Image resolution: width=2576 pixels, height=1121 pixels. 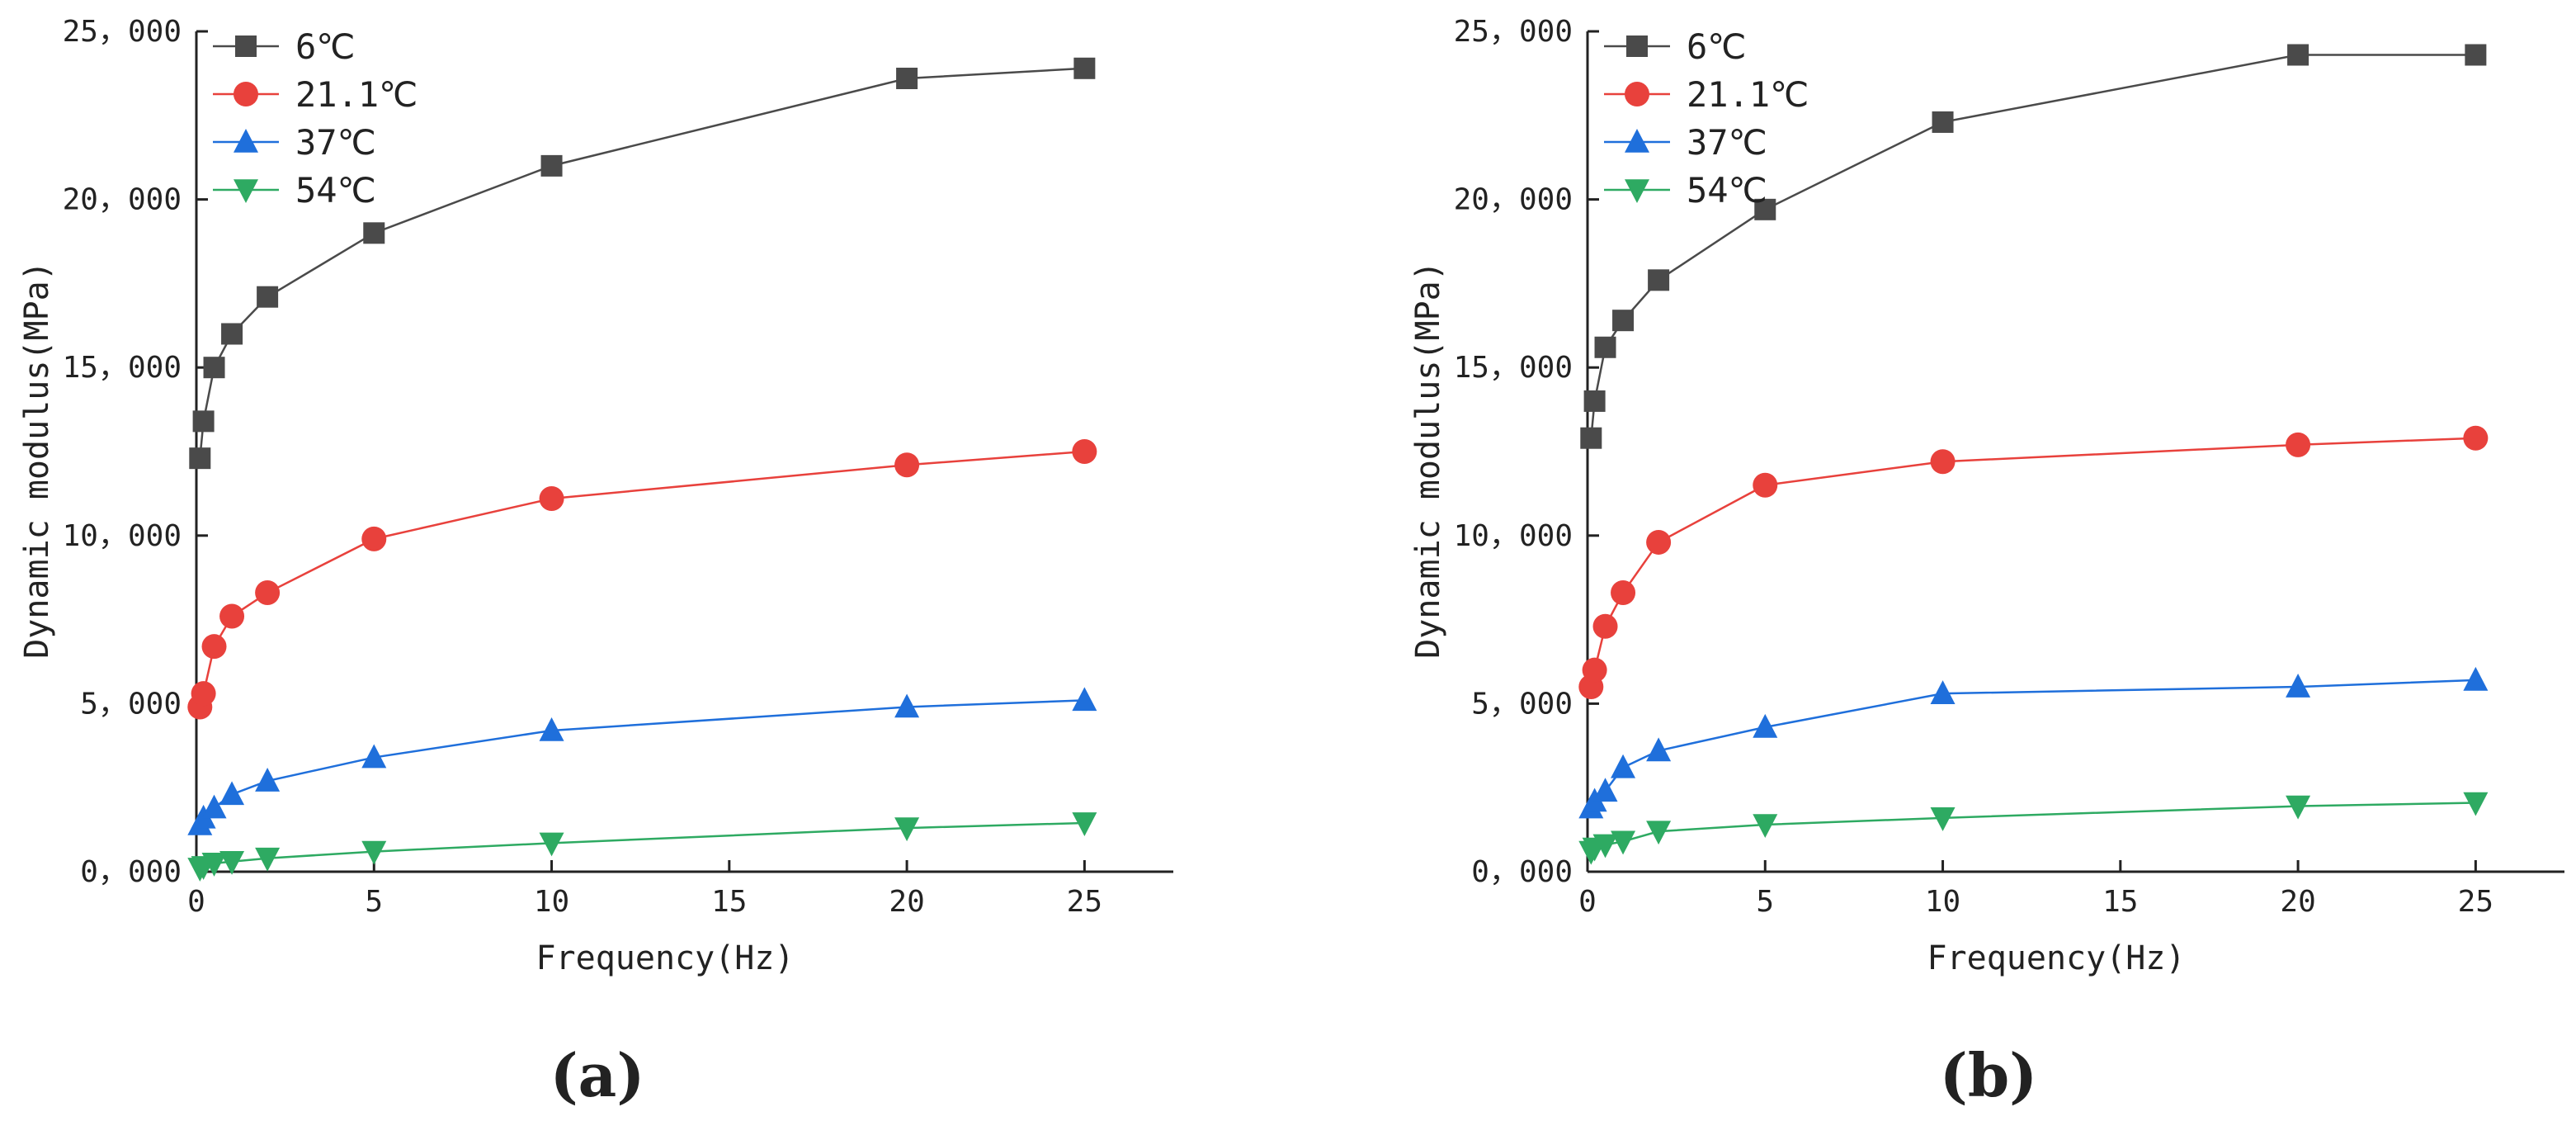 What do you see at coordinates (597, 1075) in the screenshot?
I see `panel-label-a: (a)` at bounding box center [597, 1075].